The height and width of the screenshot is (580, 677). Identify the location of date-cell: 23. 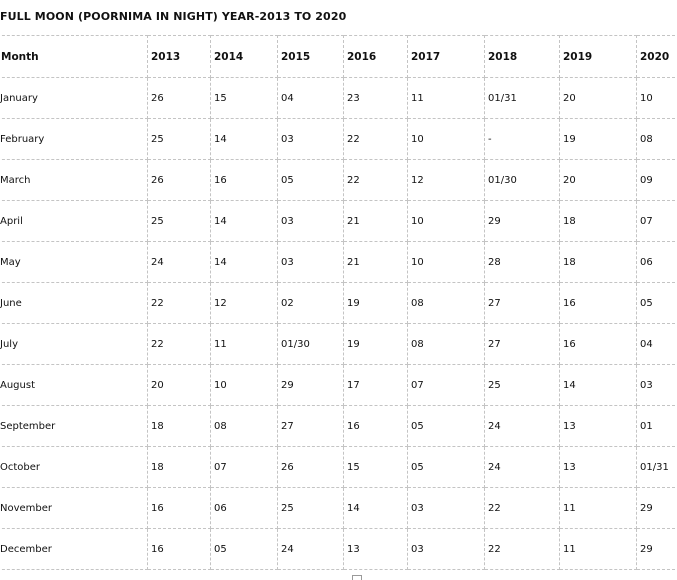
(375, 98).